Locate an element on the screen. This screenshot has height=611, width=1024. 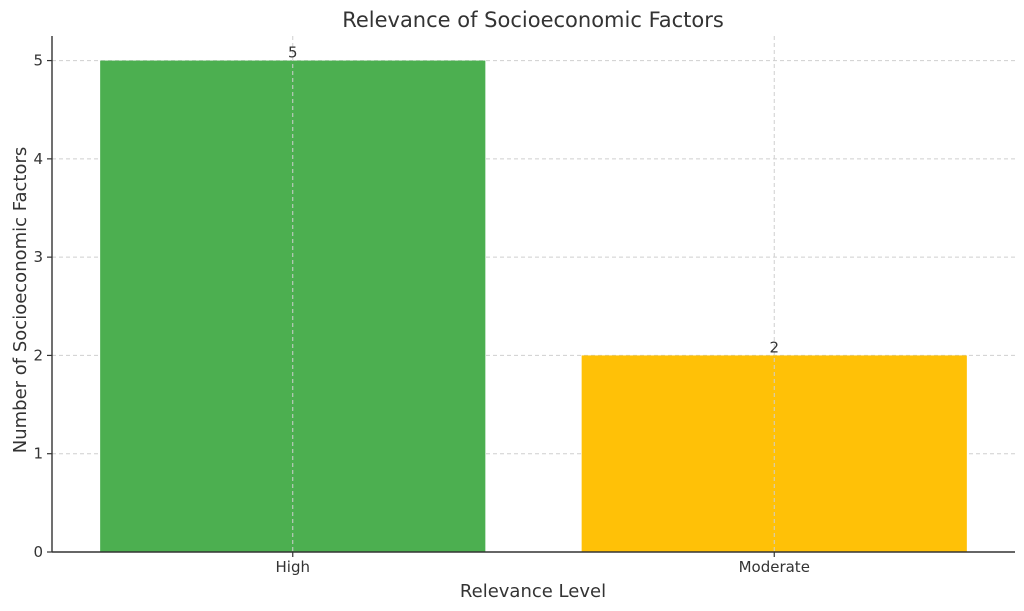
x-tick-label: High is located at coordinates (293, 567).